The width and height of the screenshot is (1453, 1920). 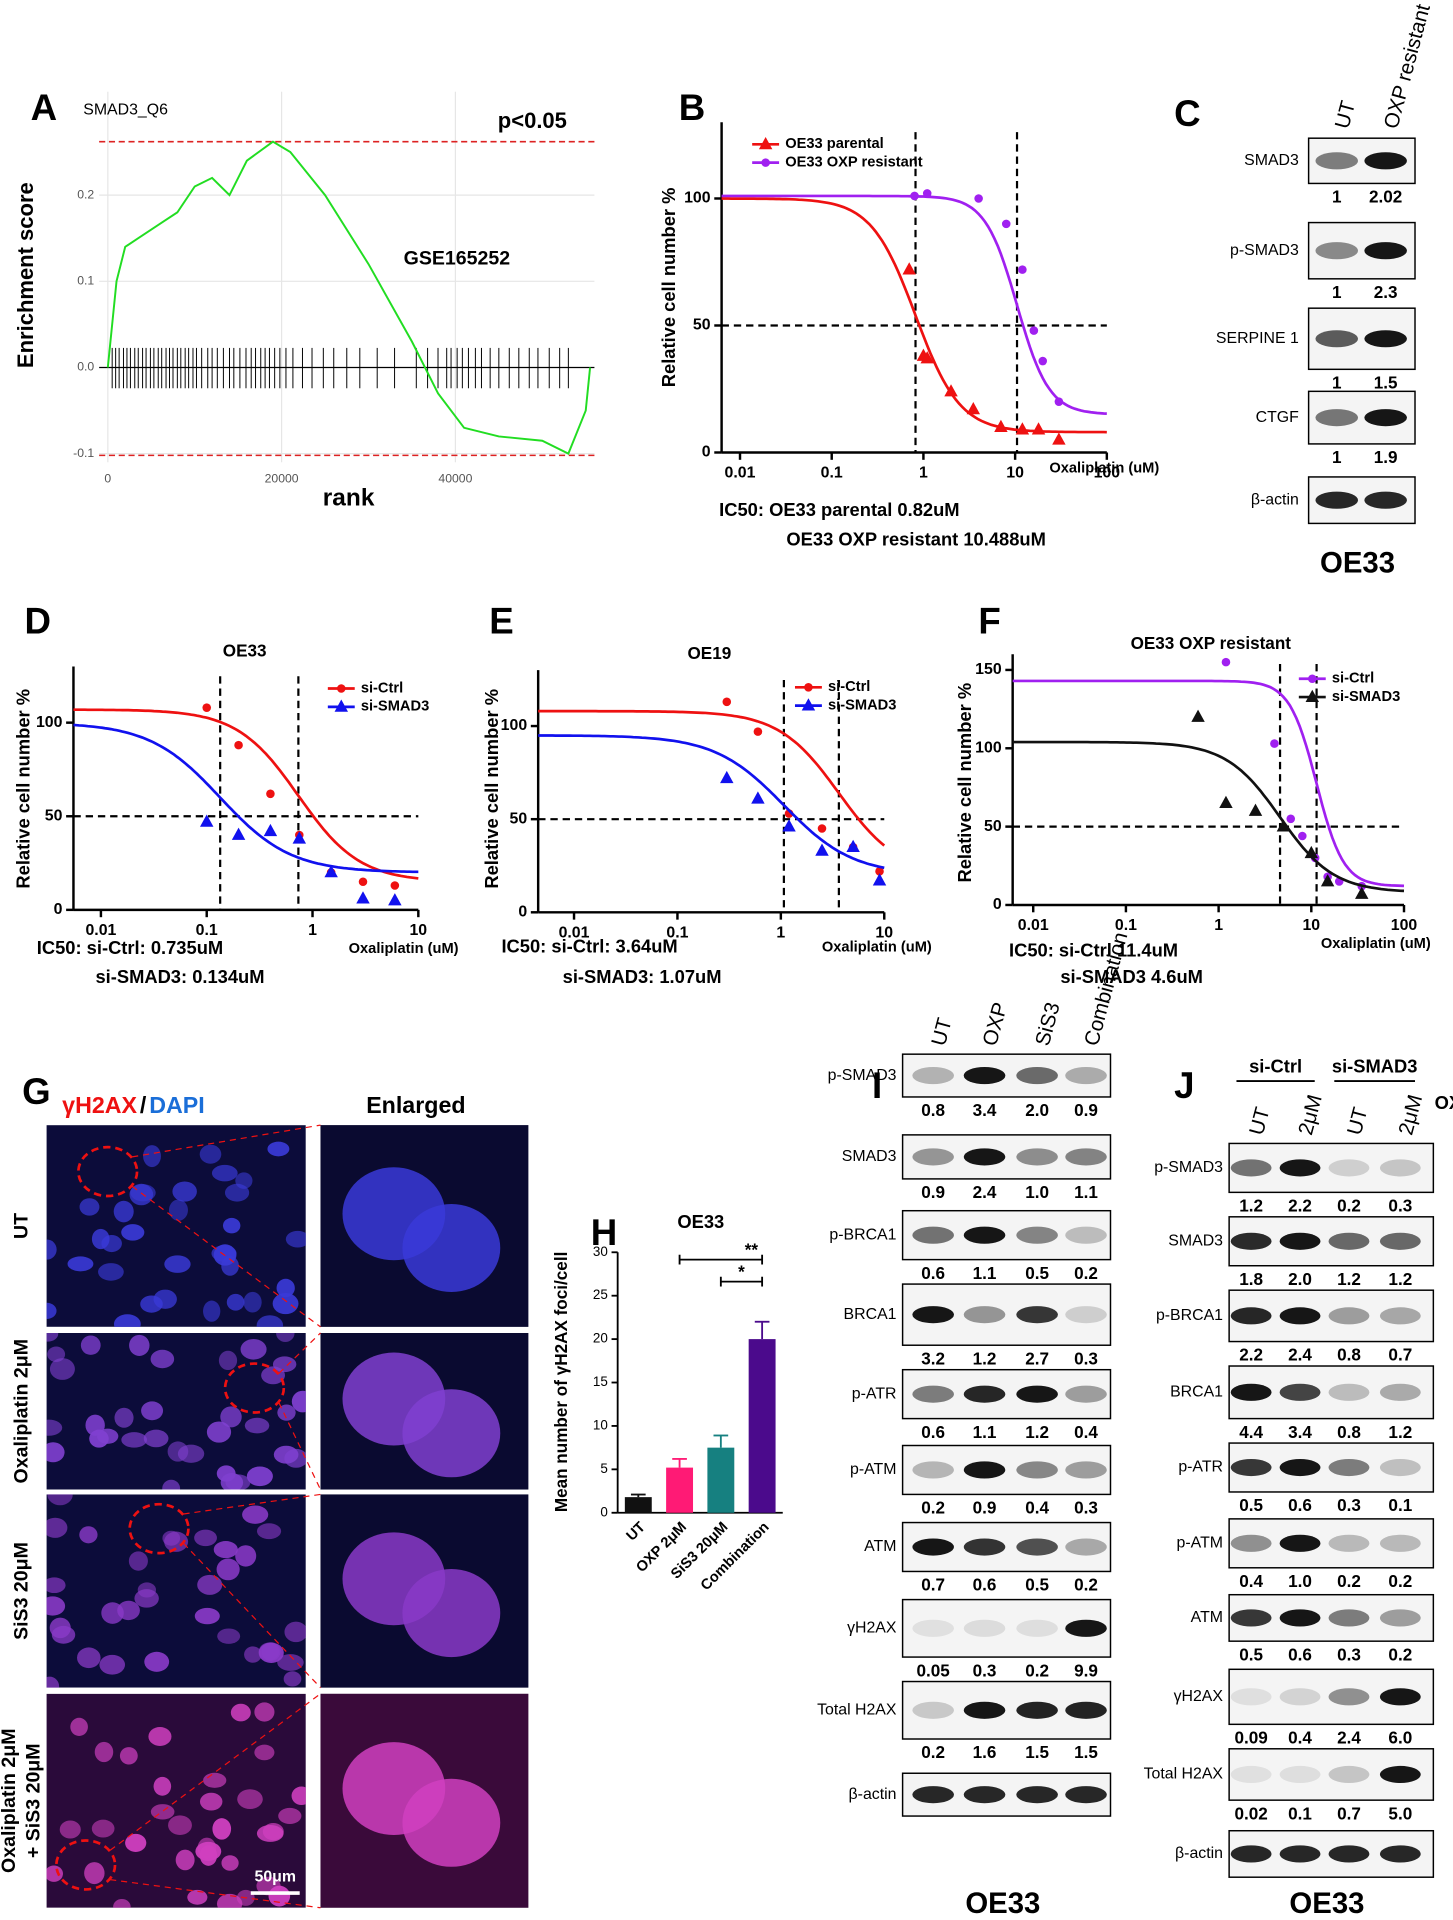 I want to click on y-tick-label: 30, so click(x=600, y=1251).